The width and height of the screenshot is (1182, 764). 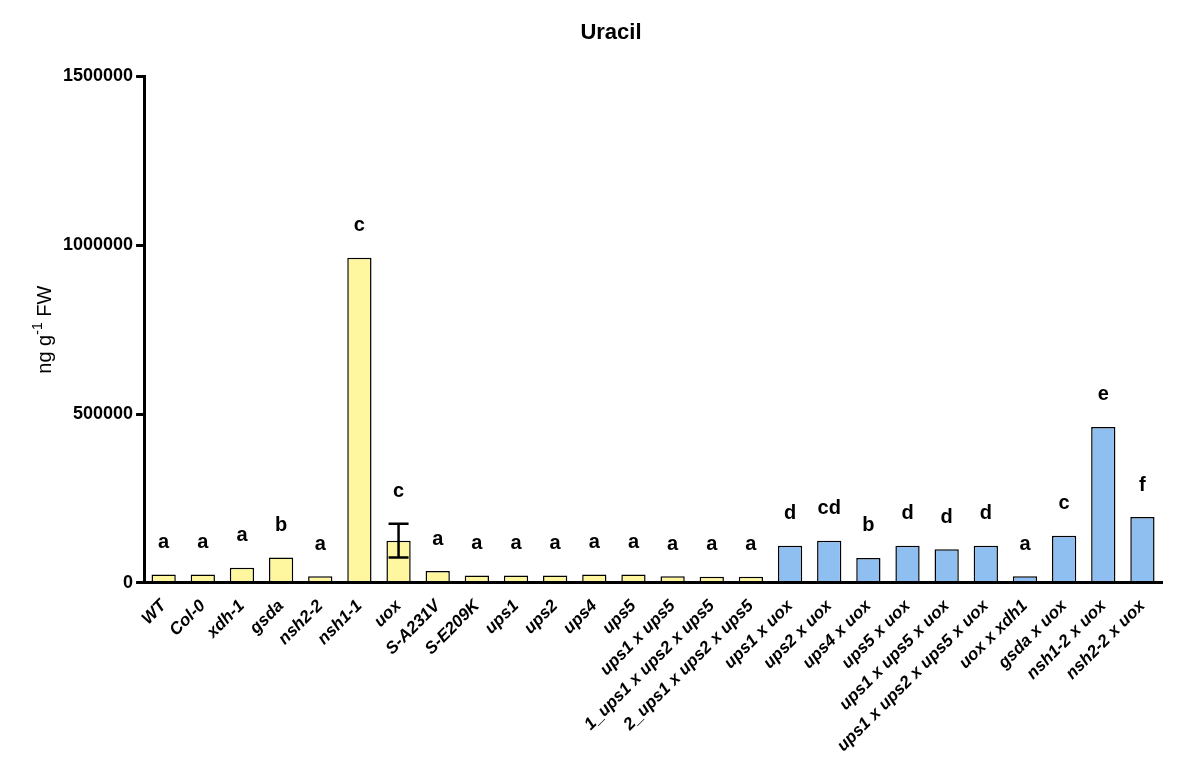 I want to click on x-tick-label: WT, so click(x=154, y=611).